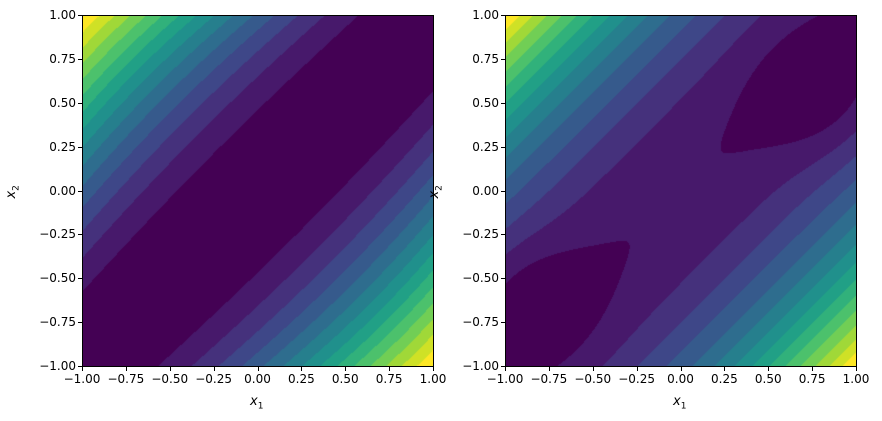  What do you see at coordinates (12, 192) in the screenshot?
I see `left-ylabel: x2` at bounding box center [12, 192].